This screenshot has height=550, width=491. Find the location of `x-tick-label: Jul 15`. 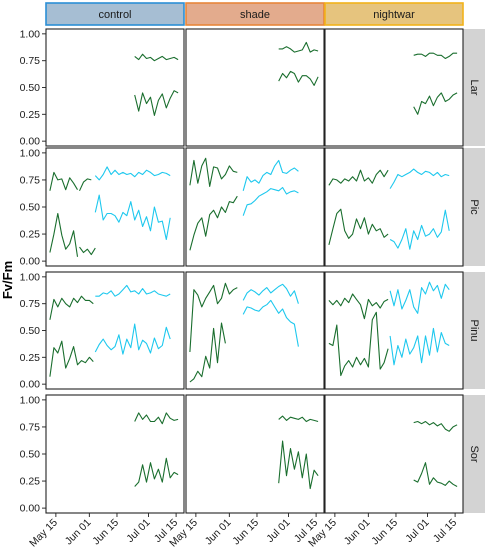

x-tick-label: Jul 15 is located at coordinates (445, 531).